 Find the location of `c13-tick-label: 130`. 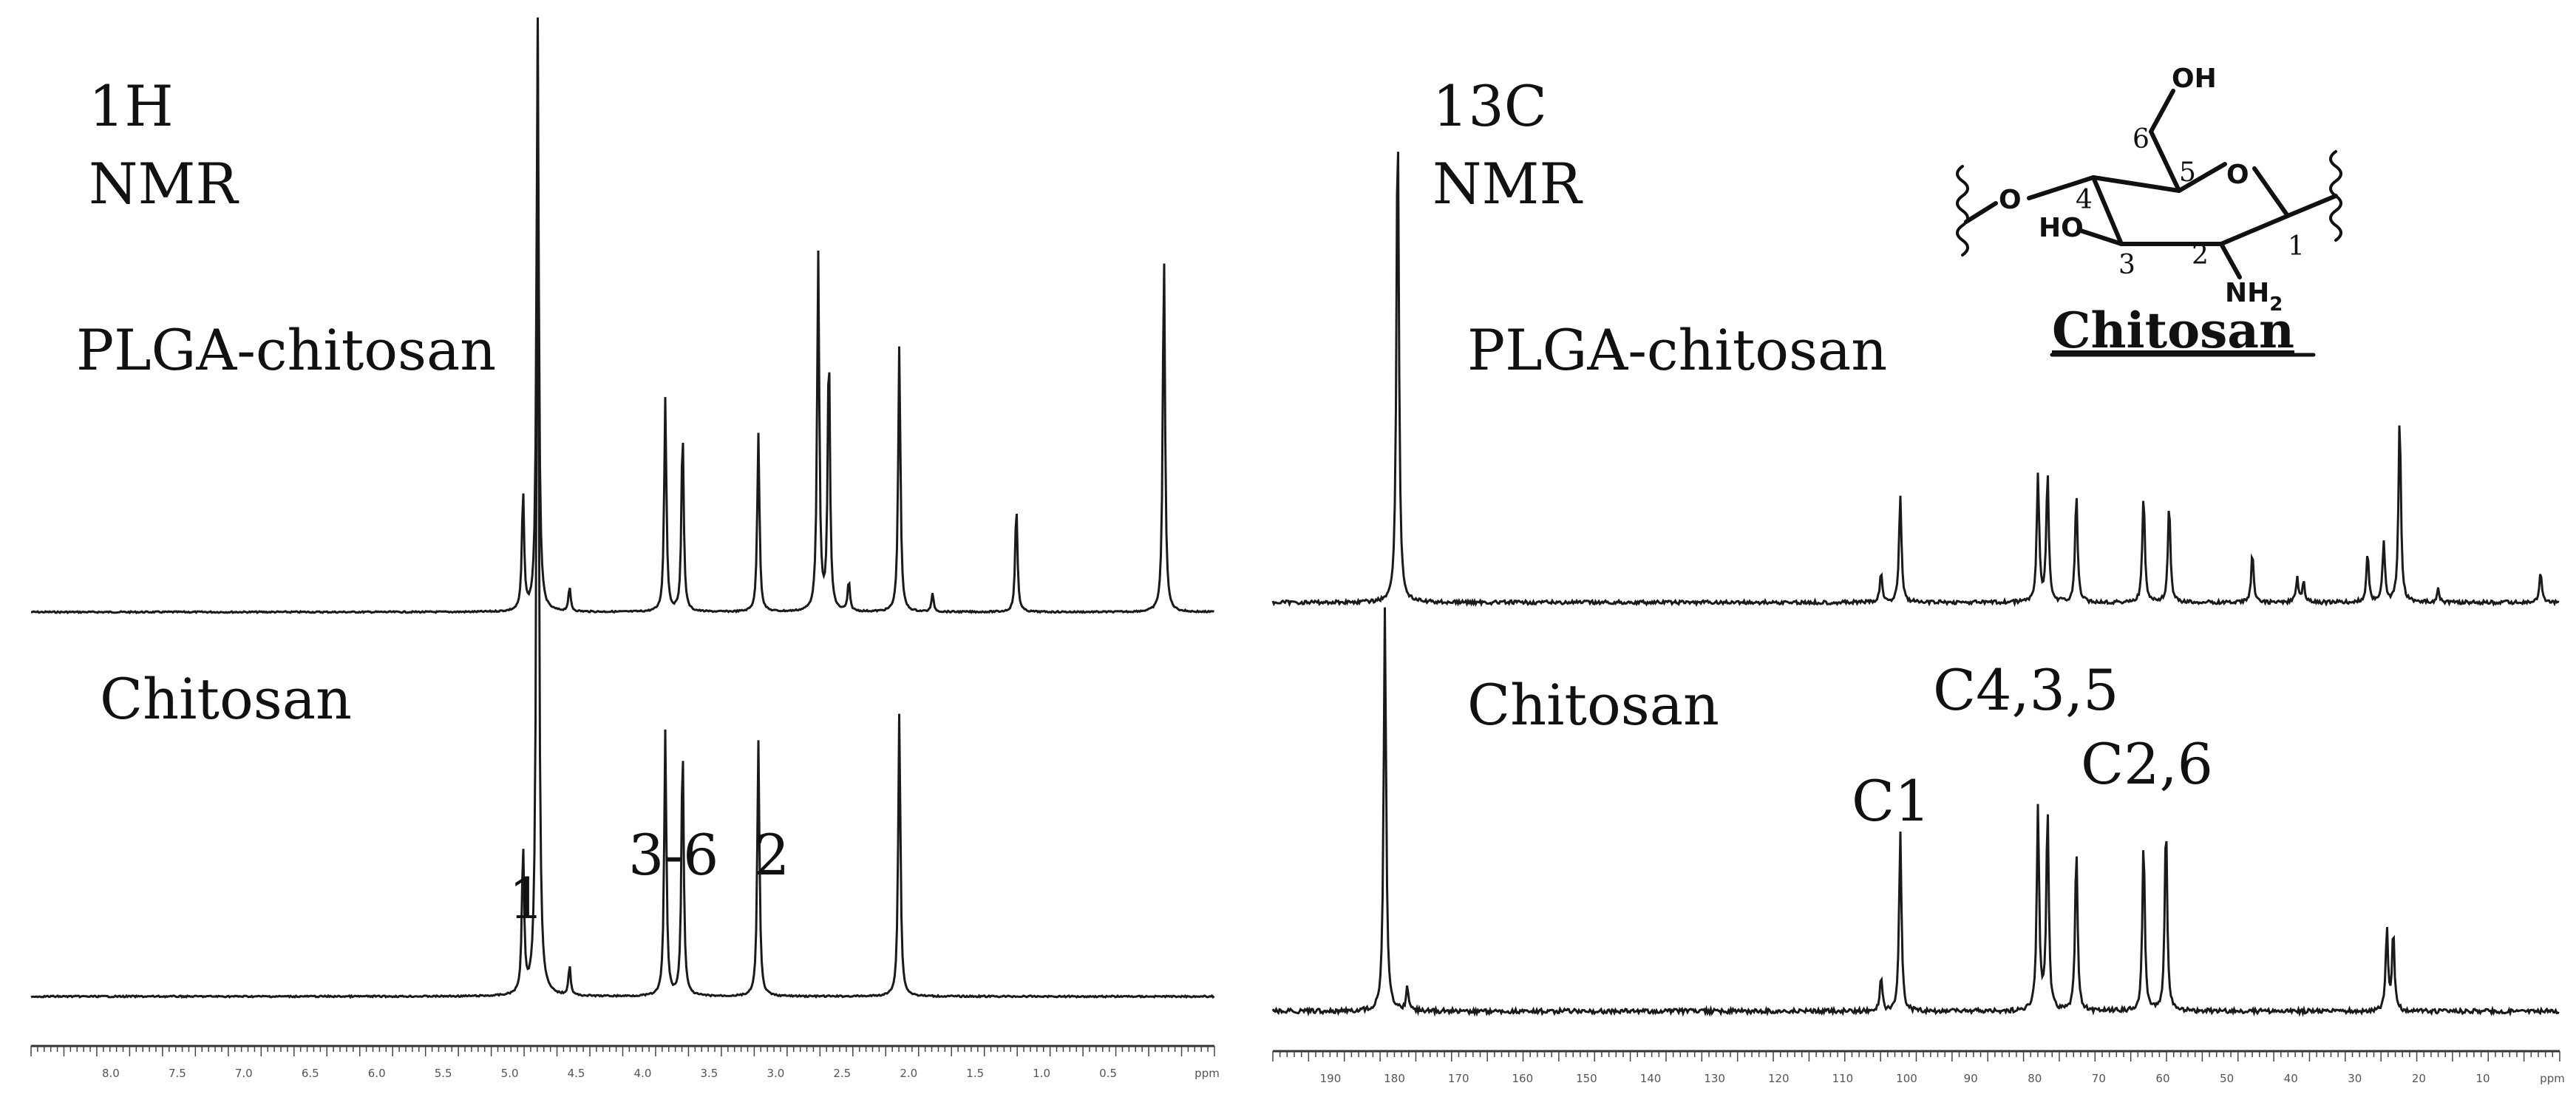

c13-tick-label: 130 is located at coordinates (1714, 1078).